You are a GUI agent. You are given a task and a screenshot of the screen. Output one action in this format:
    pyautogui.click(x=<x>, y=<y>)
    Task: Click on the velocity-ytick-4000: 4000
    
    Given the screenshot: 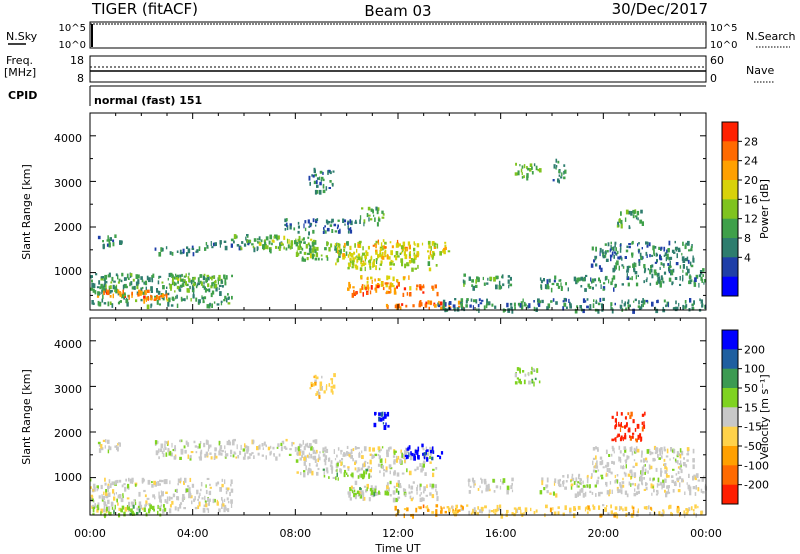 What is the action you would take?
    pyautogui.click(x=68, y=344)
    